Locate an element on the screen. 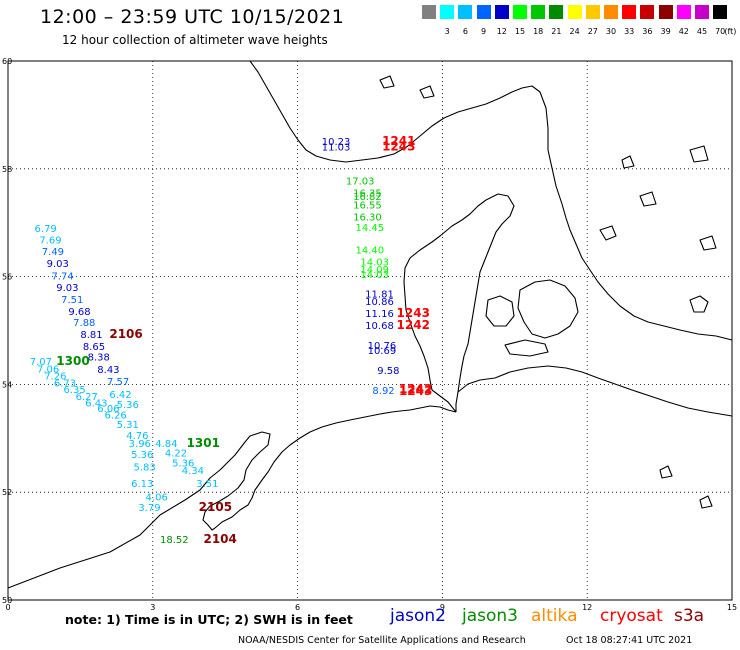  wave-height-value: 5.83 is located at coordinates (144, 468).